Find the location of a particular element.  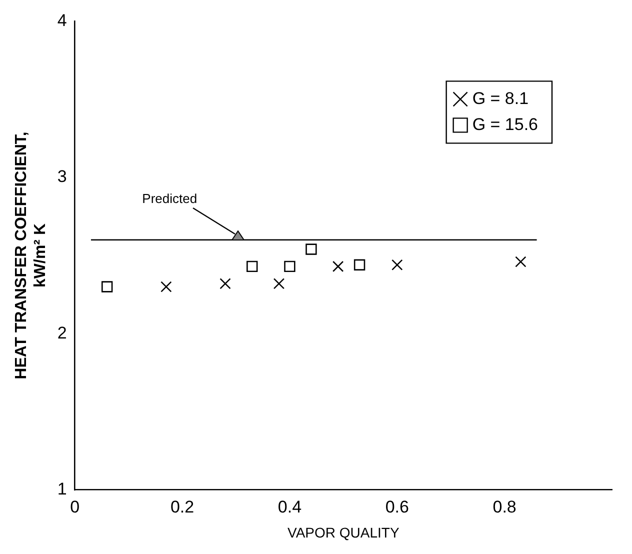

x-tick-label: 0.4 is located at coordinates (290, 507).